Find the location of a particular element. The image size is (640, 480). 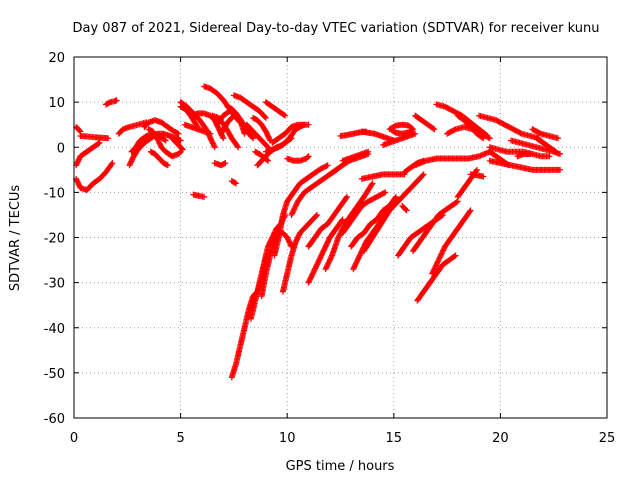

series-s37 is located at coordinates (301, 210).